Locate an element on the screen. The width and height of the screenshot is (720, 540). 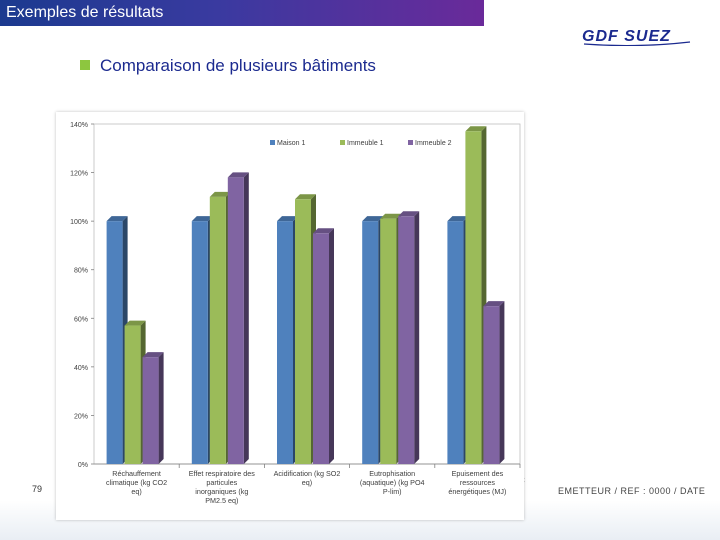
y-tick-label: 140% is located at coordinates (79, 125).